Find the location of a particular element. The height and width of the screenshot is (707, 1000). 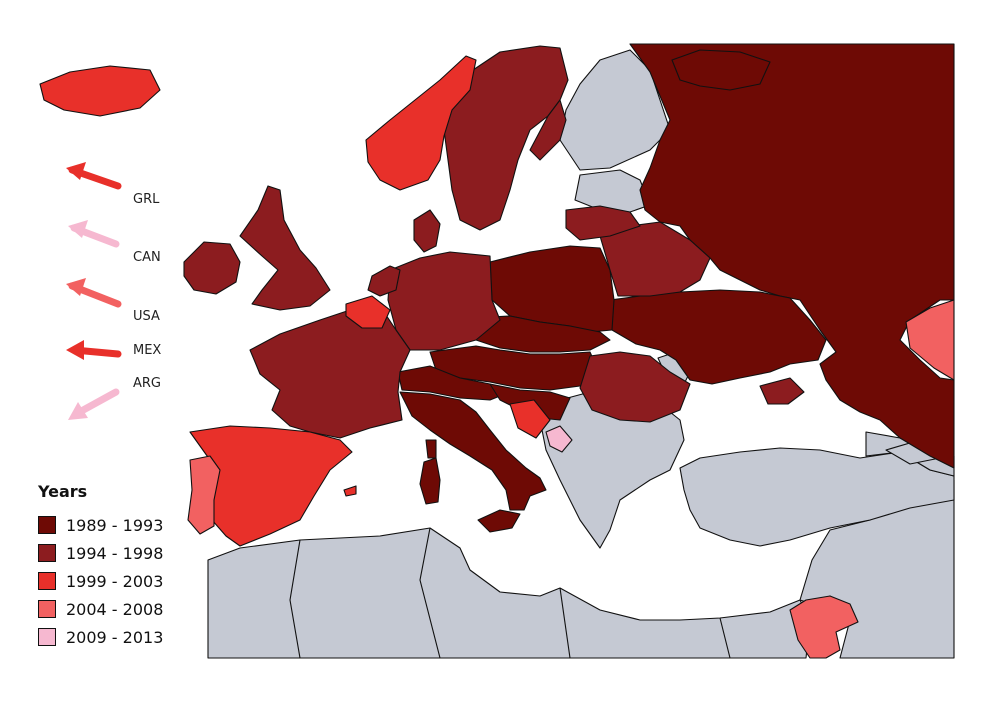

arrow-grl-icon is located at coordinates (94, 176).